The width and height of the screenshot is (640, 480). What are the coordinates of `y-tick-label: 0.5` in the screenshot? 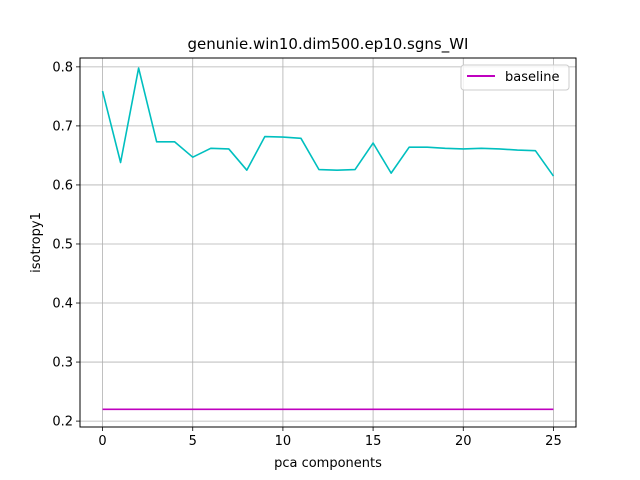 It's located at (62, 244).